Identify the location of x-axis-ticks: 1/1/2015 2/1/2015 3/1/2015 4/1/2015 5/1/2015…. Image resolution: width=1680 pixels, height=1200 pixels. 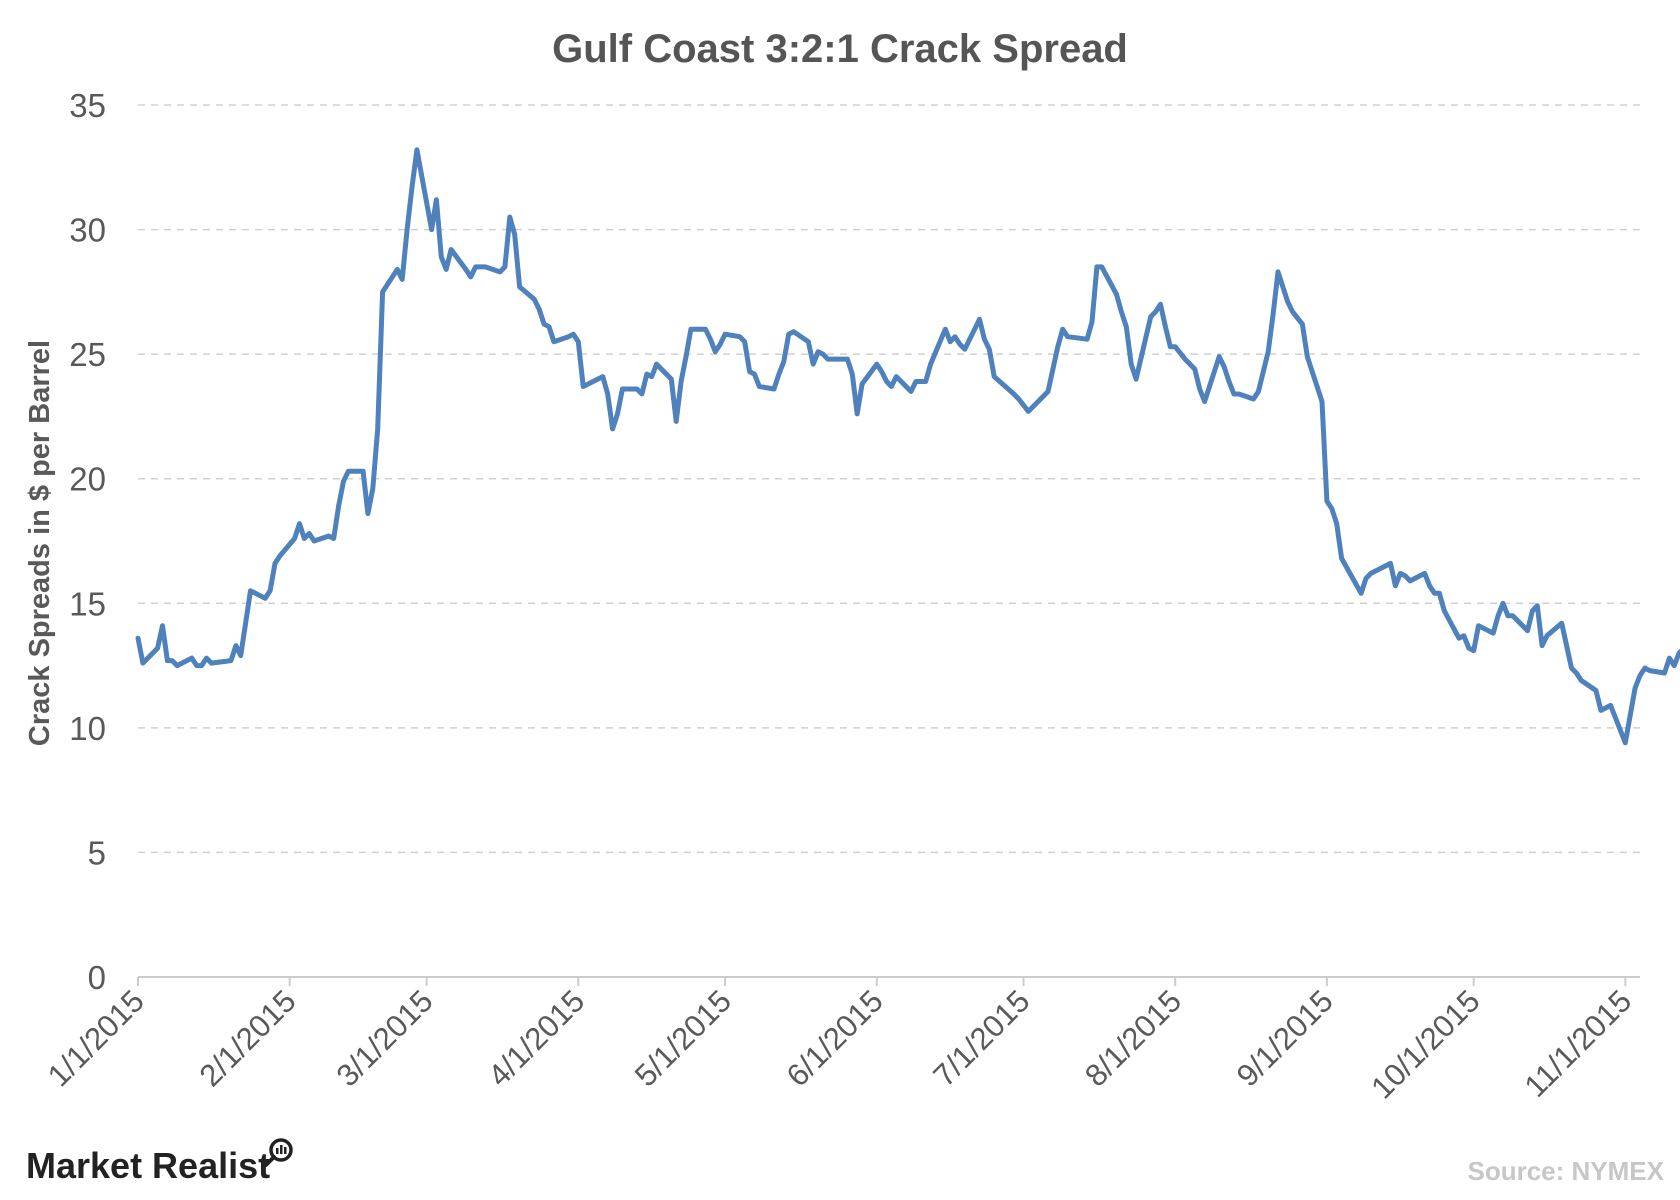
(839, 1041).